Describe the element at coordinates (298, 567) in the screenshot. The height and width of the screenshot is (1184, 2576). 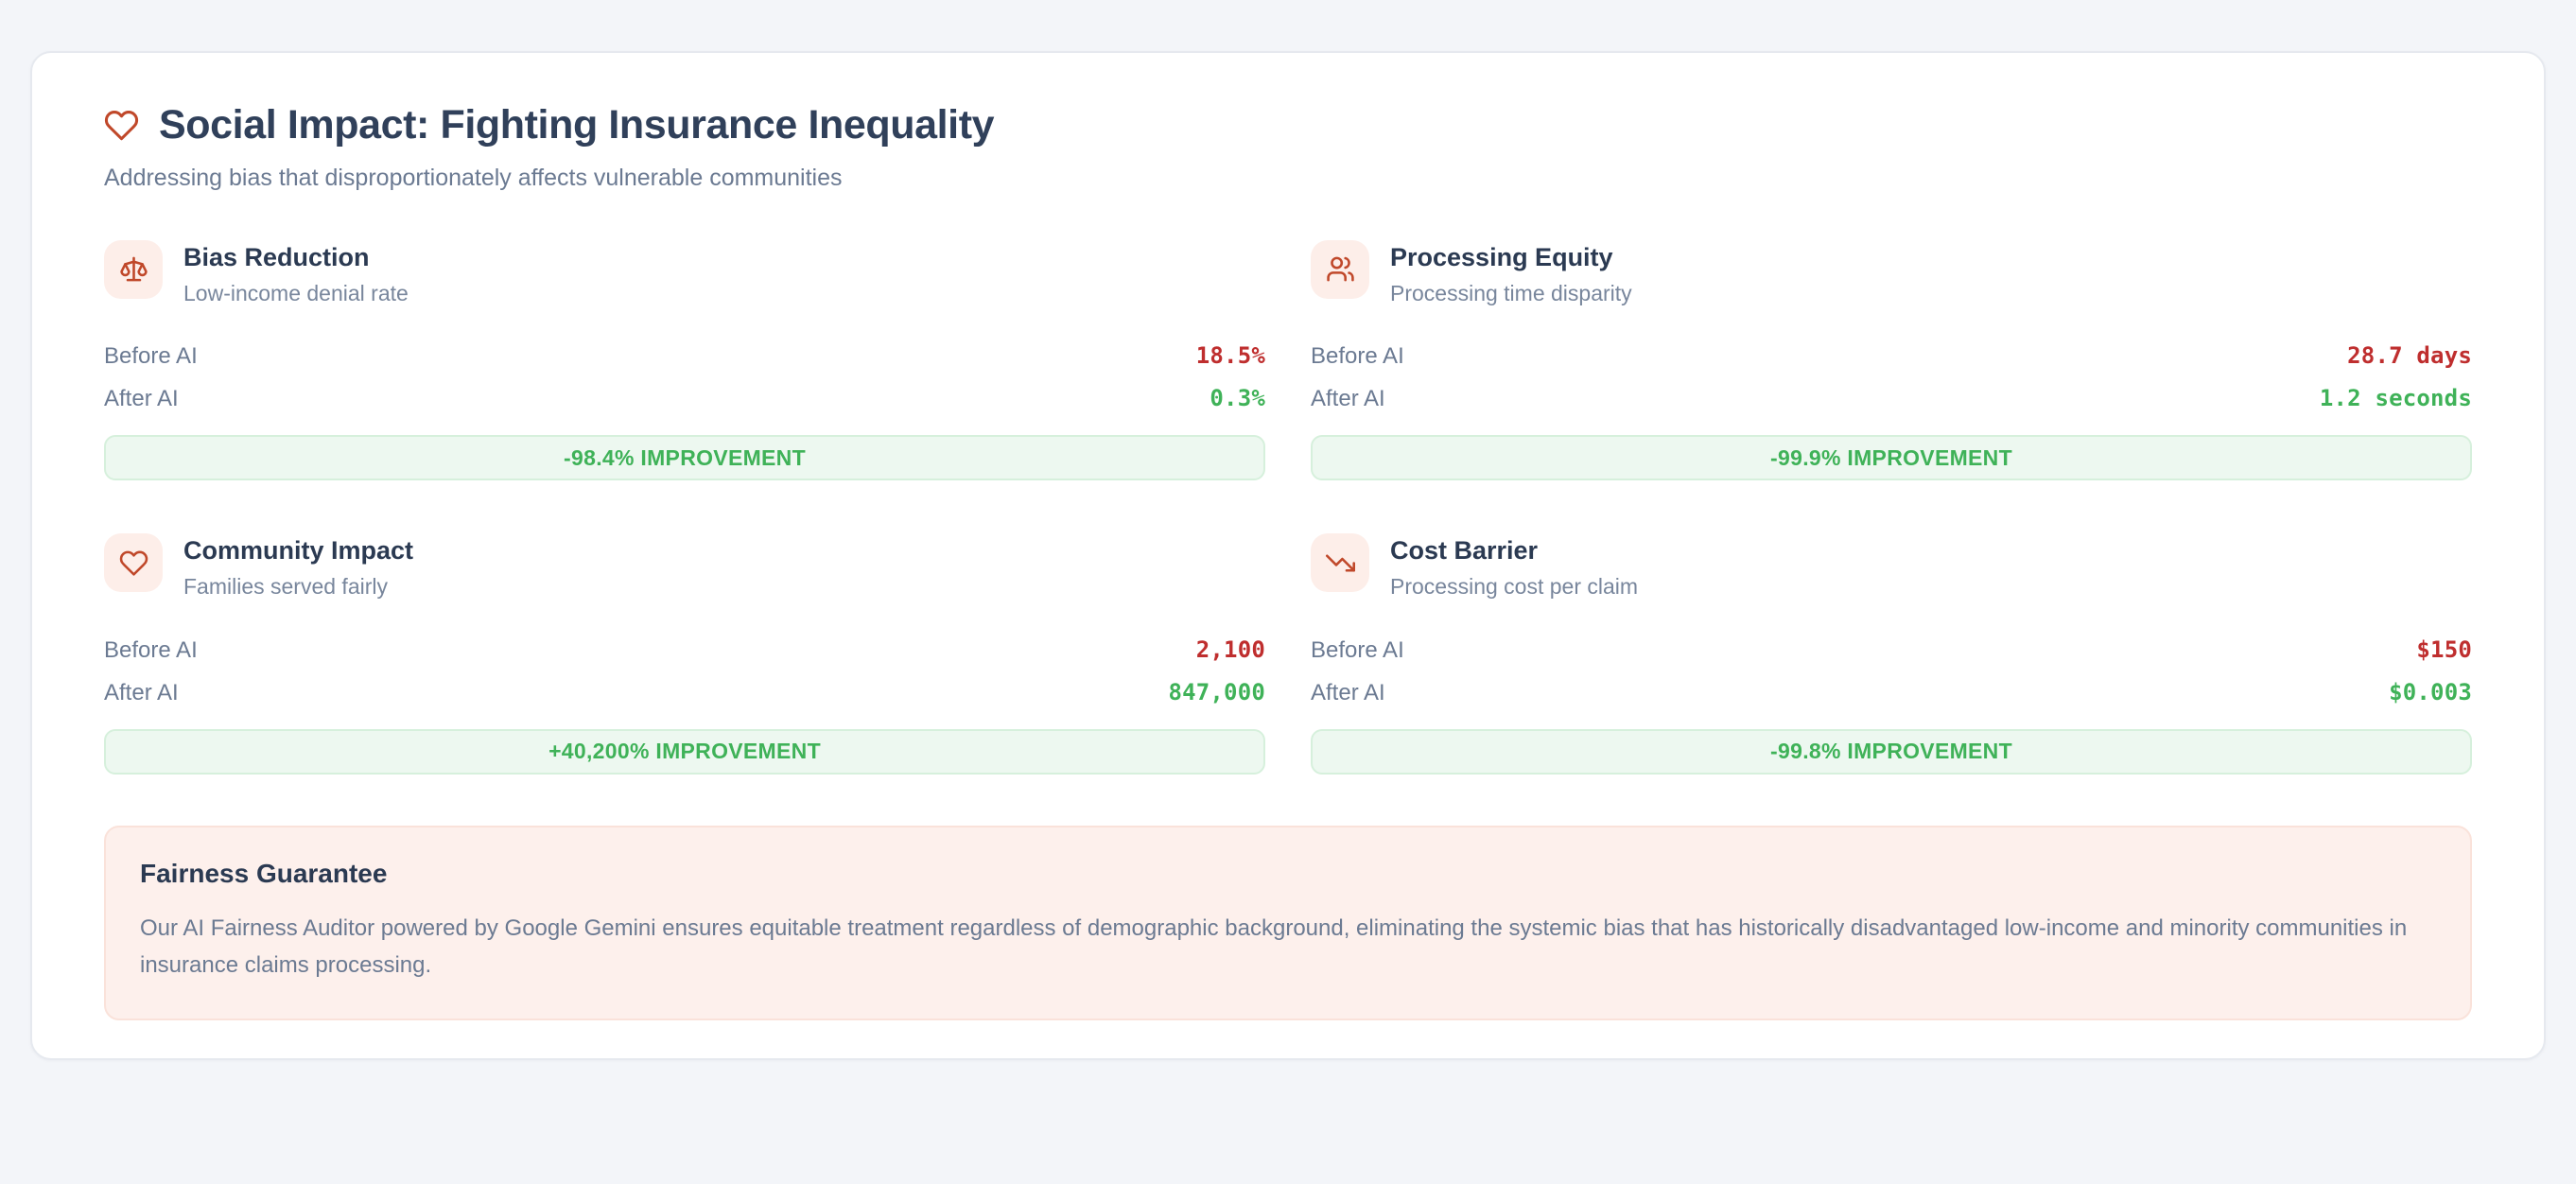
I see `metric-titles: Community Impact Families served fairly` at that location.